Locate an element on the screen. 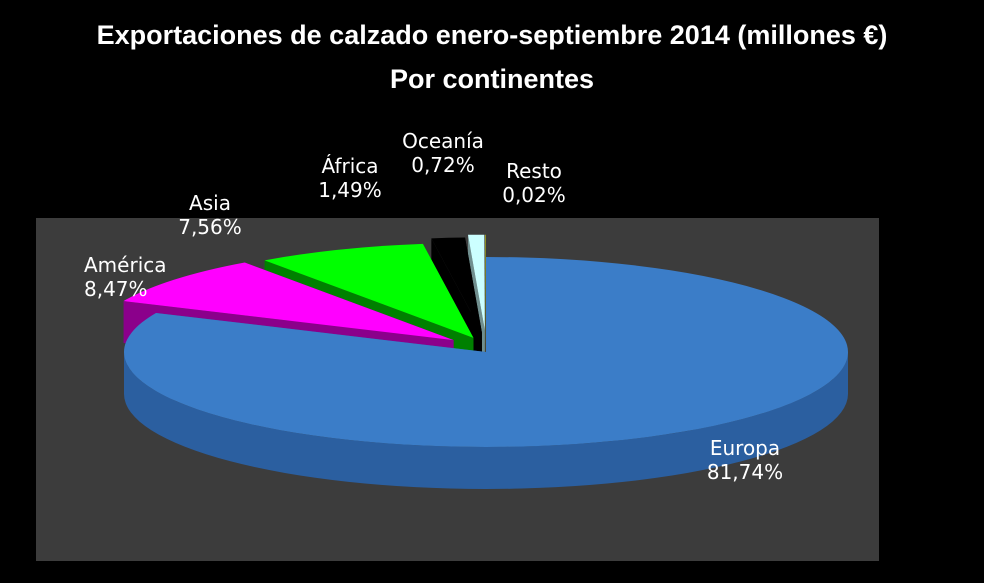 This screenshot has width=984, height=583. slice-value-asia: 7,56% is located at coordinates (210, 227).